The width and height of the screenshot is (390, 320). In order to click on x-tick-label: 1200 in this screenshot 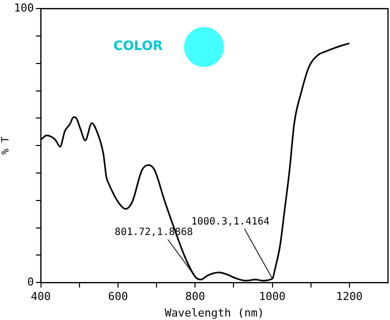, I will do `click(349, 297)`.